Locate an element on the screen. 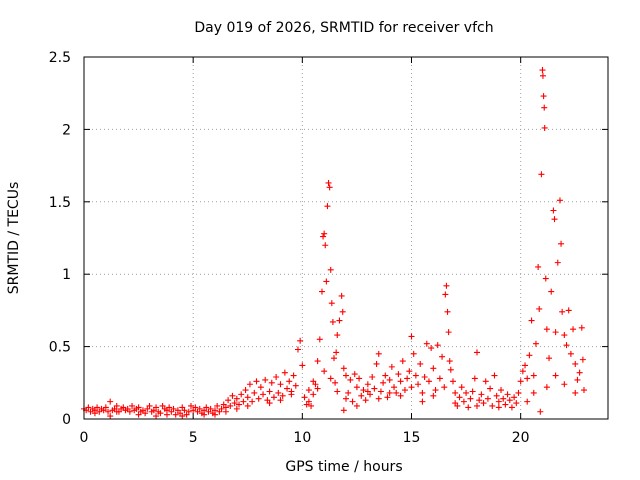 Image resolution: width=640 pixels, height=480 pixels. y-tick-label: 1.5 is located at coordinates (60, 203).